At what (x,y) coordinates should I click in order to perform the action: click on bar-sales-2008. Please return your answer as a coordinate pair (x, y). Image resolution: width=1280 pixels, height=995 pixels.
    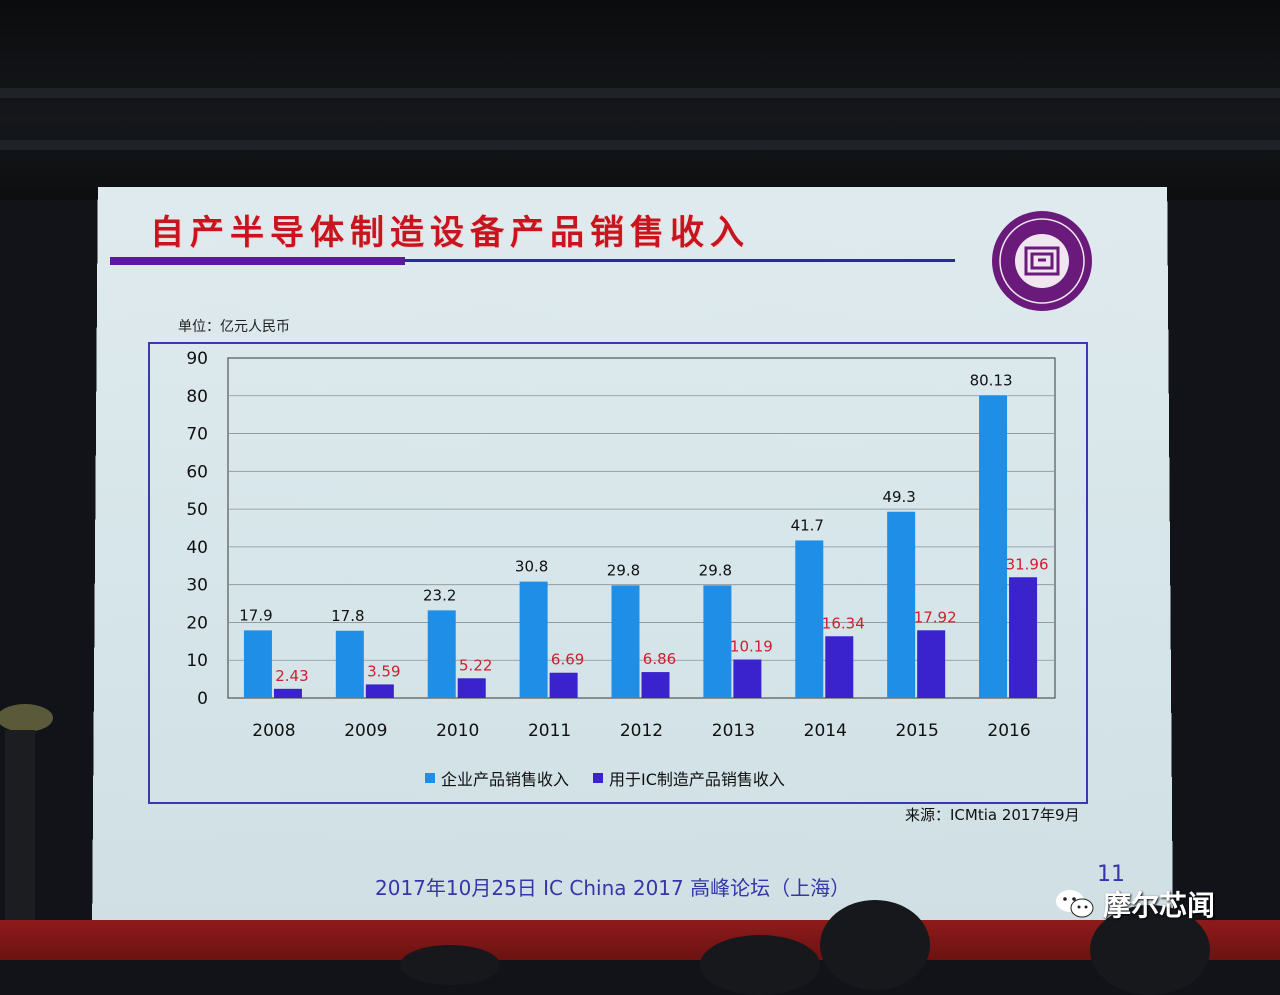
    Looking at the image, I should click on (258, 664).